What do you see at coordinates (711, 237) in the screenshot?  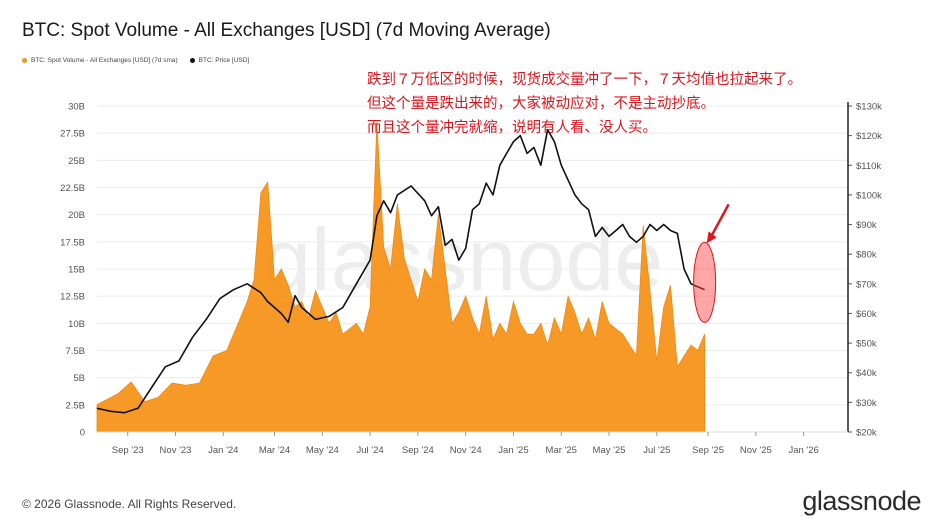 I see `annotation-arrow-head` at bounding box center [711, 237].